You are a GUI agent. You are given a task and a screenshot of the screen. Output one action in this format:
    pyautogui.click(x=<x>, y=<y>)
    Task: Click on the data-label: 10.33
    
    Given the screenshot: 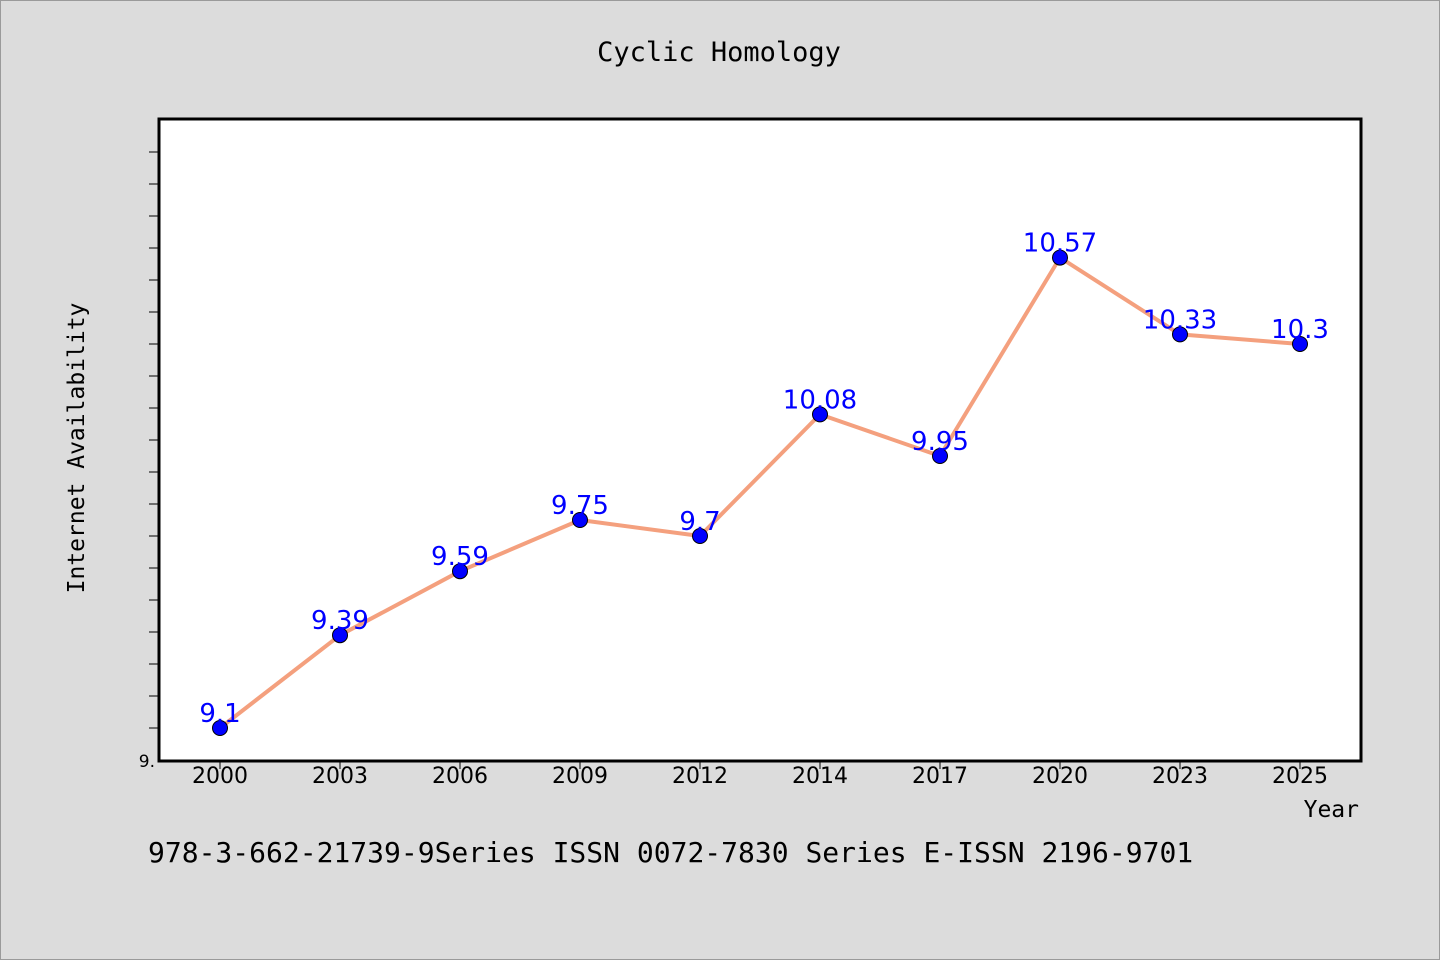 What is the action you would take?
    pyautogui.click(x=1180, y=320)
    